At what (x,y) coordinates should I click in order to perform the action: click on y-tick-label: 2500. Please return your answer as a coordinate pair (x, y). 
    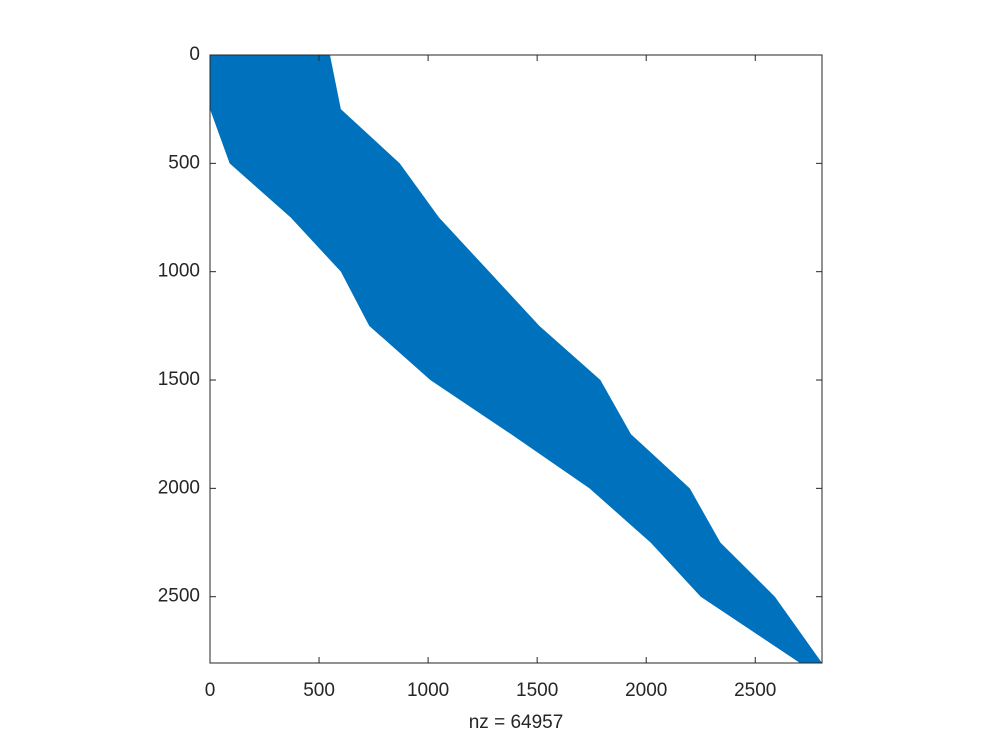
    Looking at the image, I should click on (179, 596).